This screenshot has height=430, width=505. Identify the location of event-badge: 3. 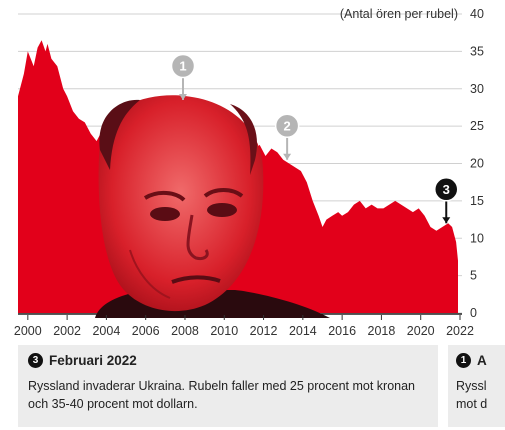
(35, 360).